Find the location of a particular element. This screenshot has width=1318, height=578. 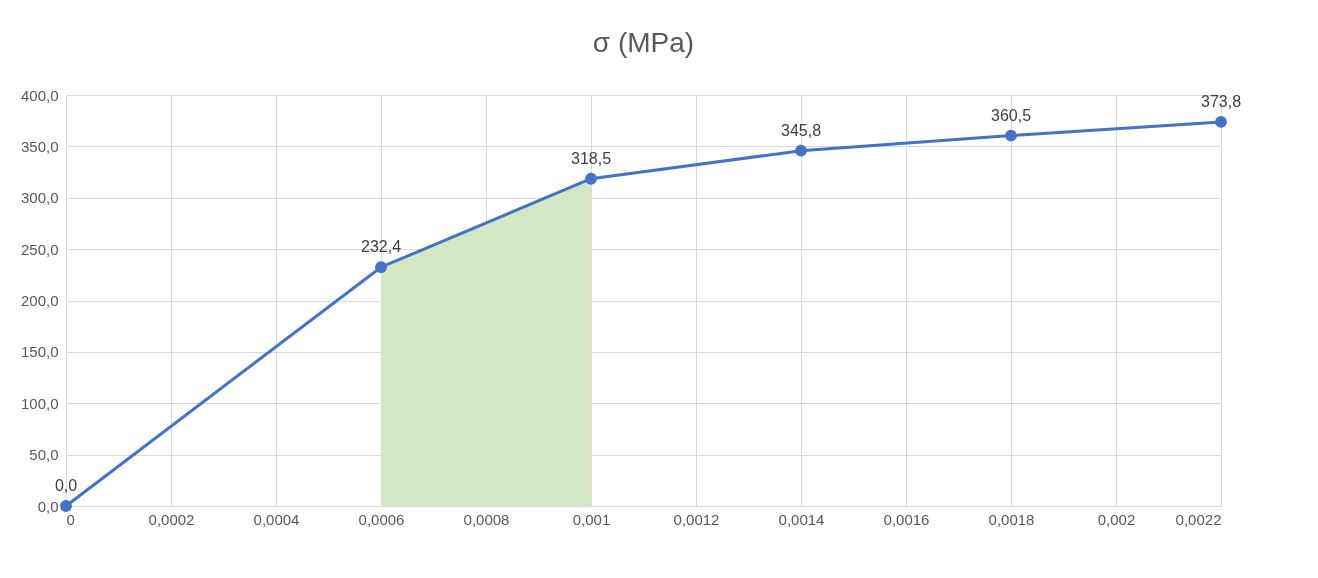

y-tick-label: 200,0 is located at coordinates (39, 300).